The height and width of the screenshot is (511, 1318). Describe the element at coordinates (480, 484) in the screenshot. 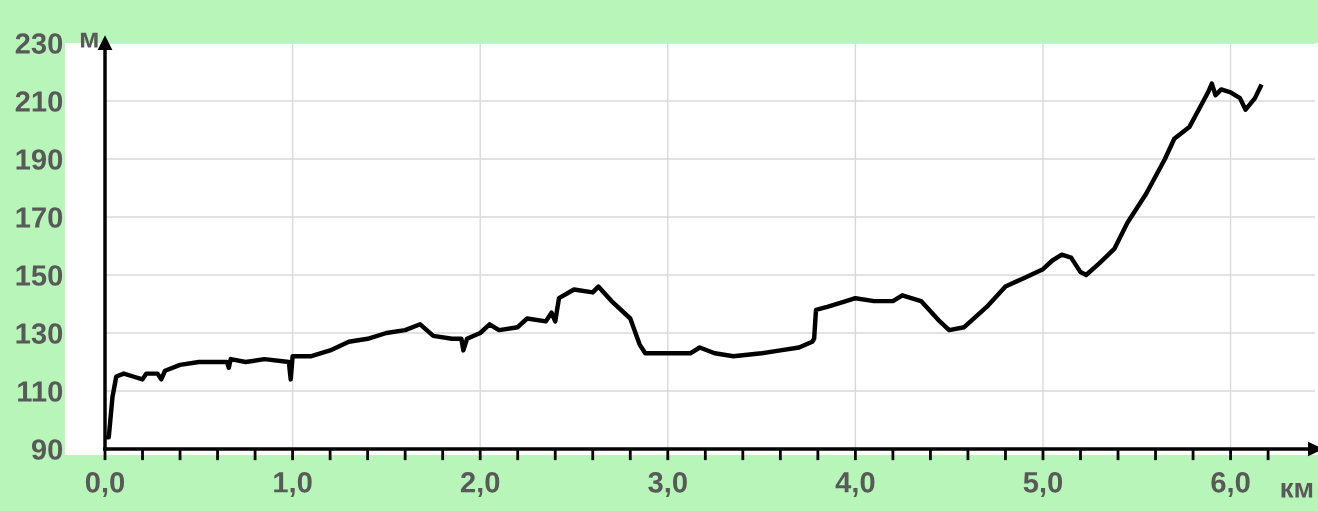

I see `x-tick-label: 2,0` at that location.